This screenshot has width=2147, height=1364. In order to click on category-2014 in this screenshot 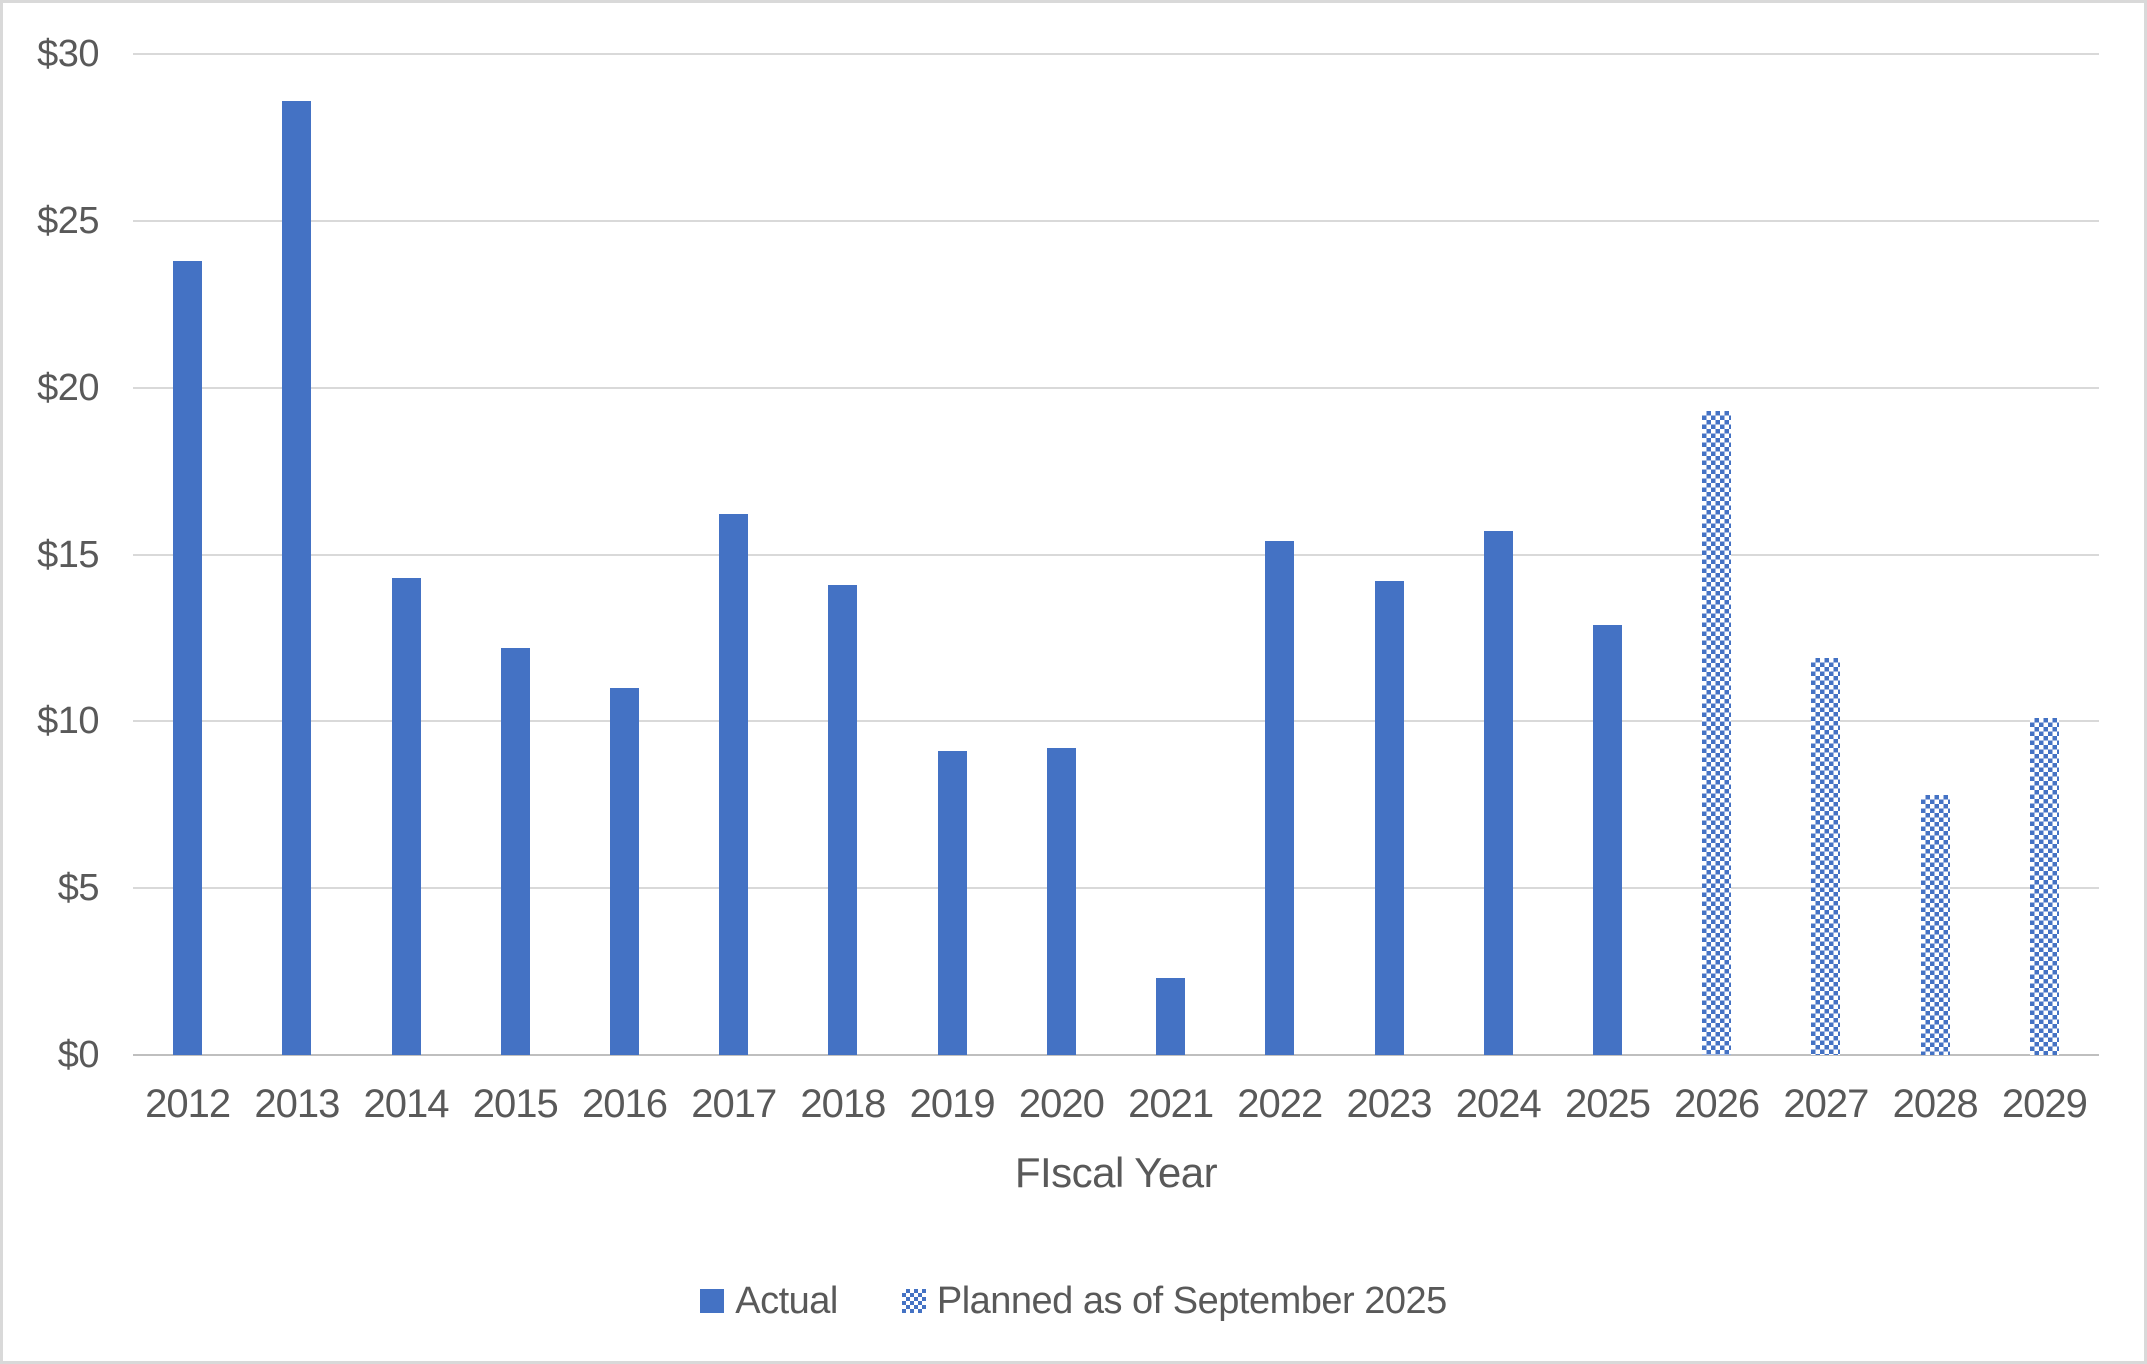, I will do `click(405, 554)`.